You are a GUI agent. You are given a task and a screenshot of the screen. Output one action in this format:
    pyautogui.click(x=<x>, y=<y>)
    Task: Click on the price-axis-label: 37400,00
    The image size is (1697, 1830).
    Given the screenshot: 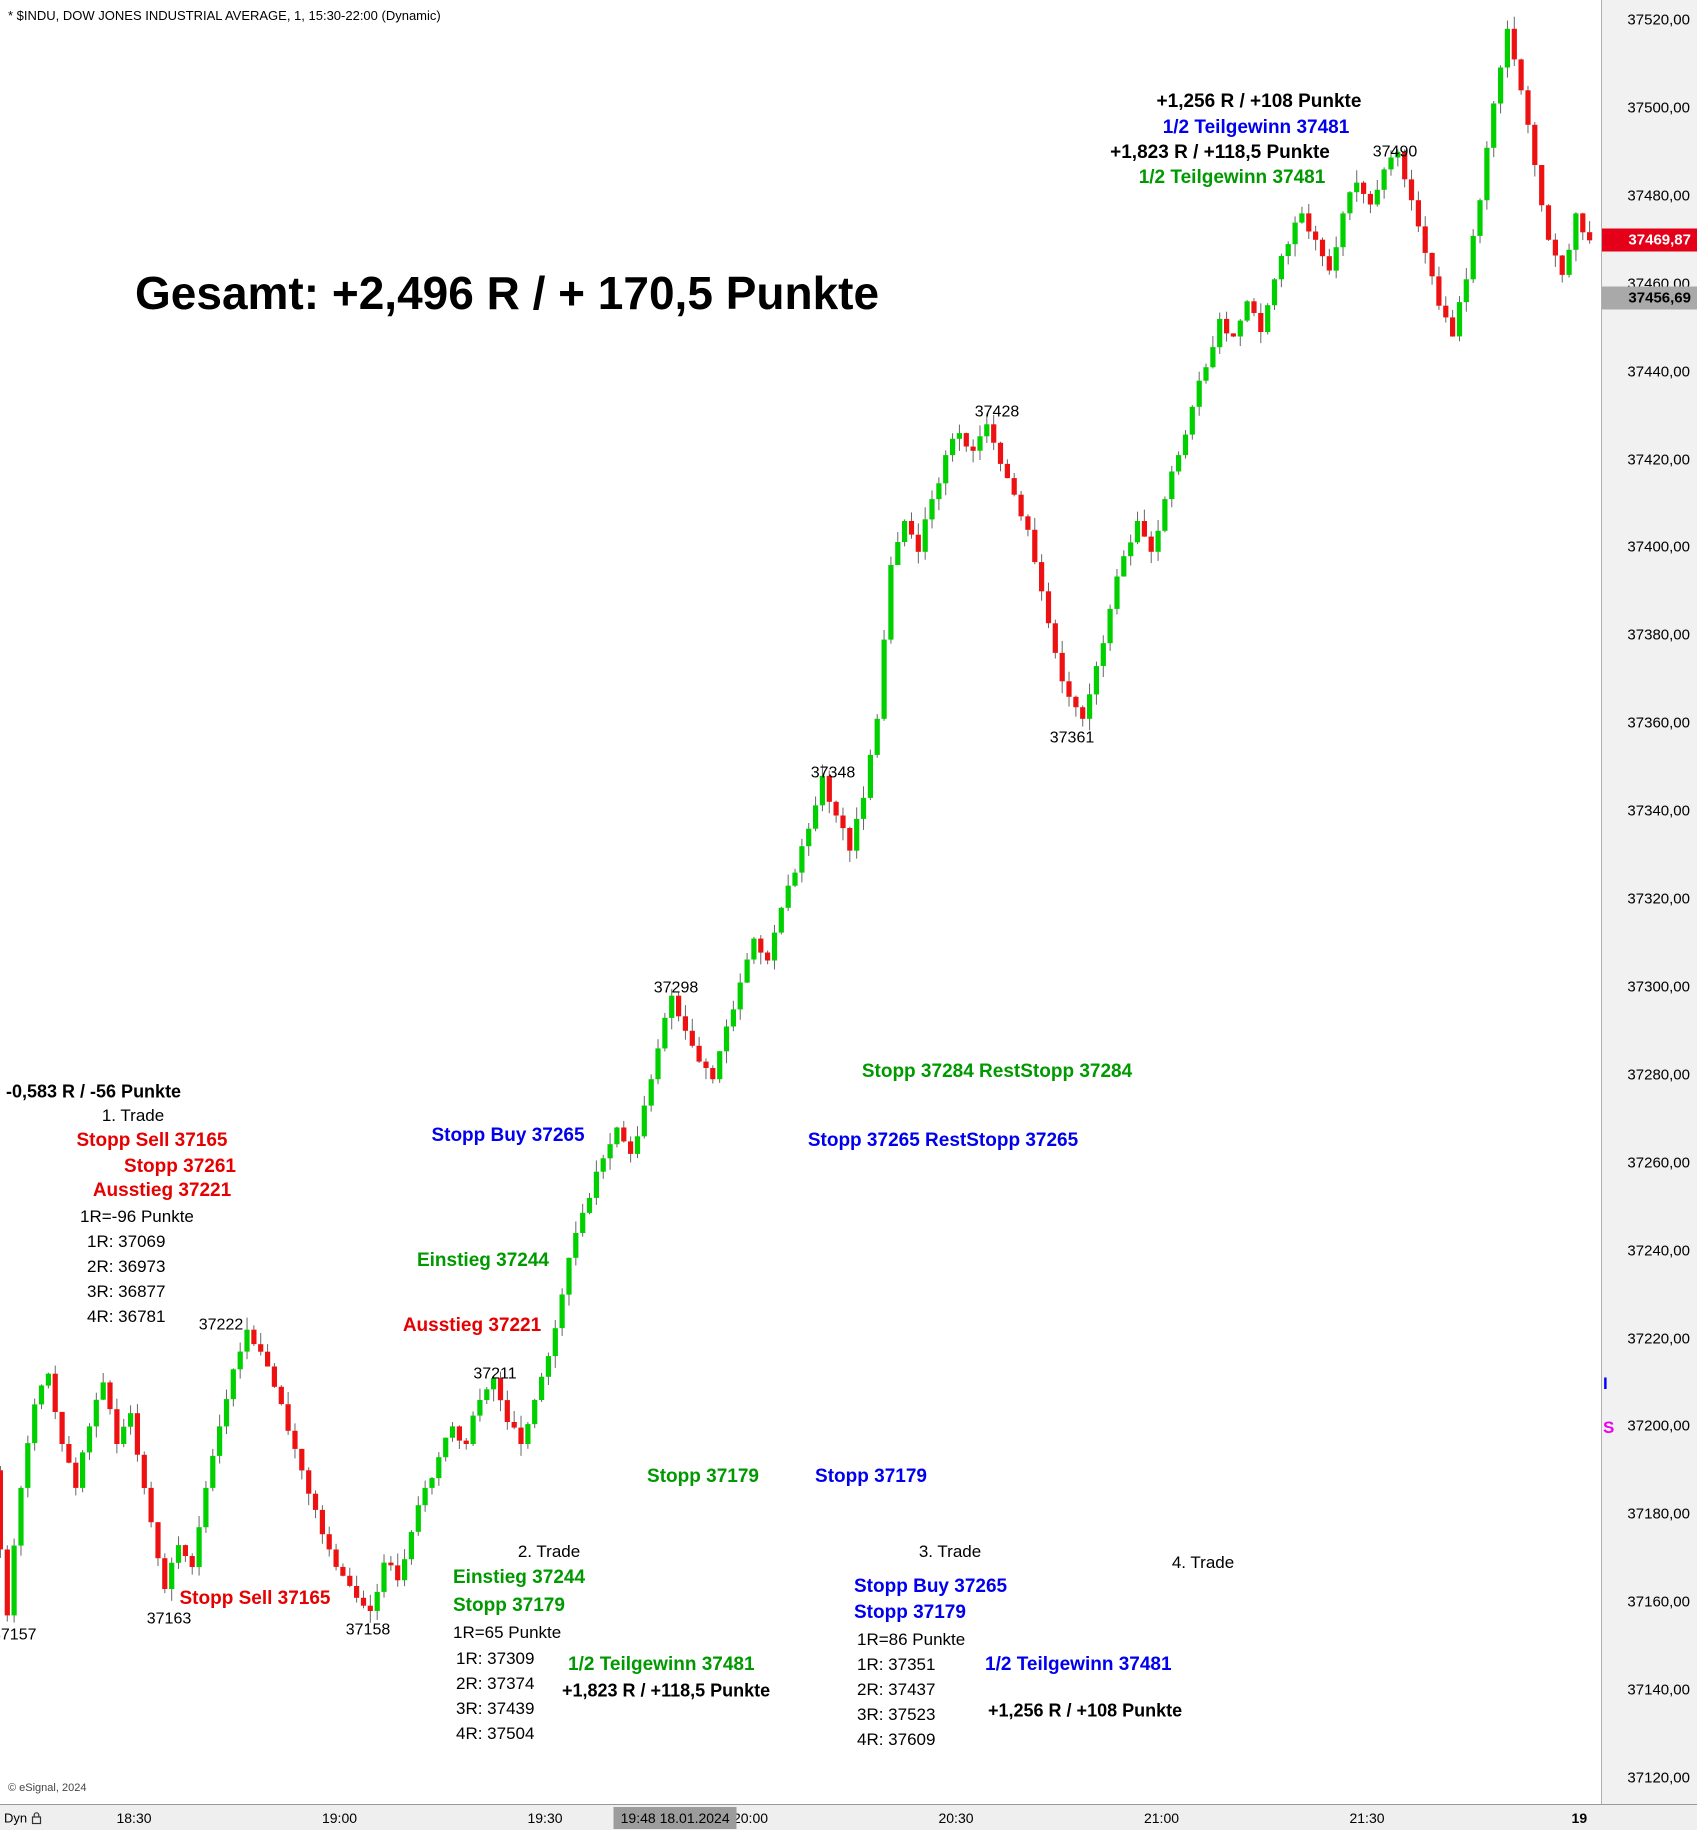 What is the action you would take?
    pyautogui.click(x=1658, y=547)
    